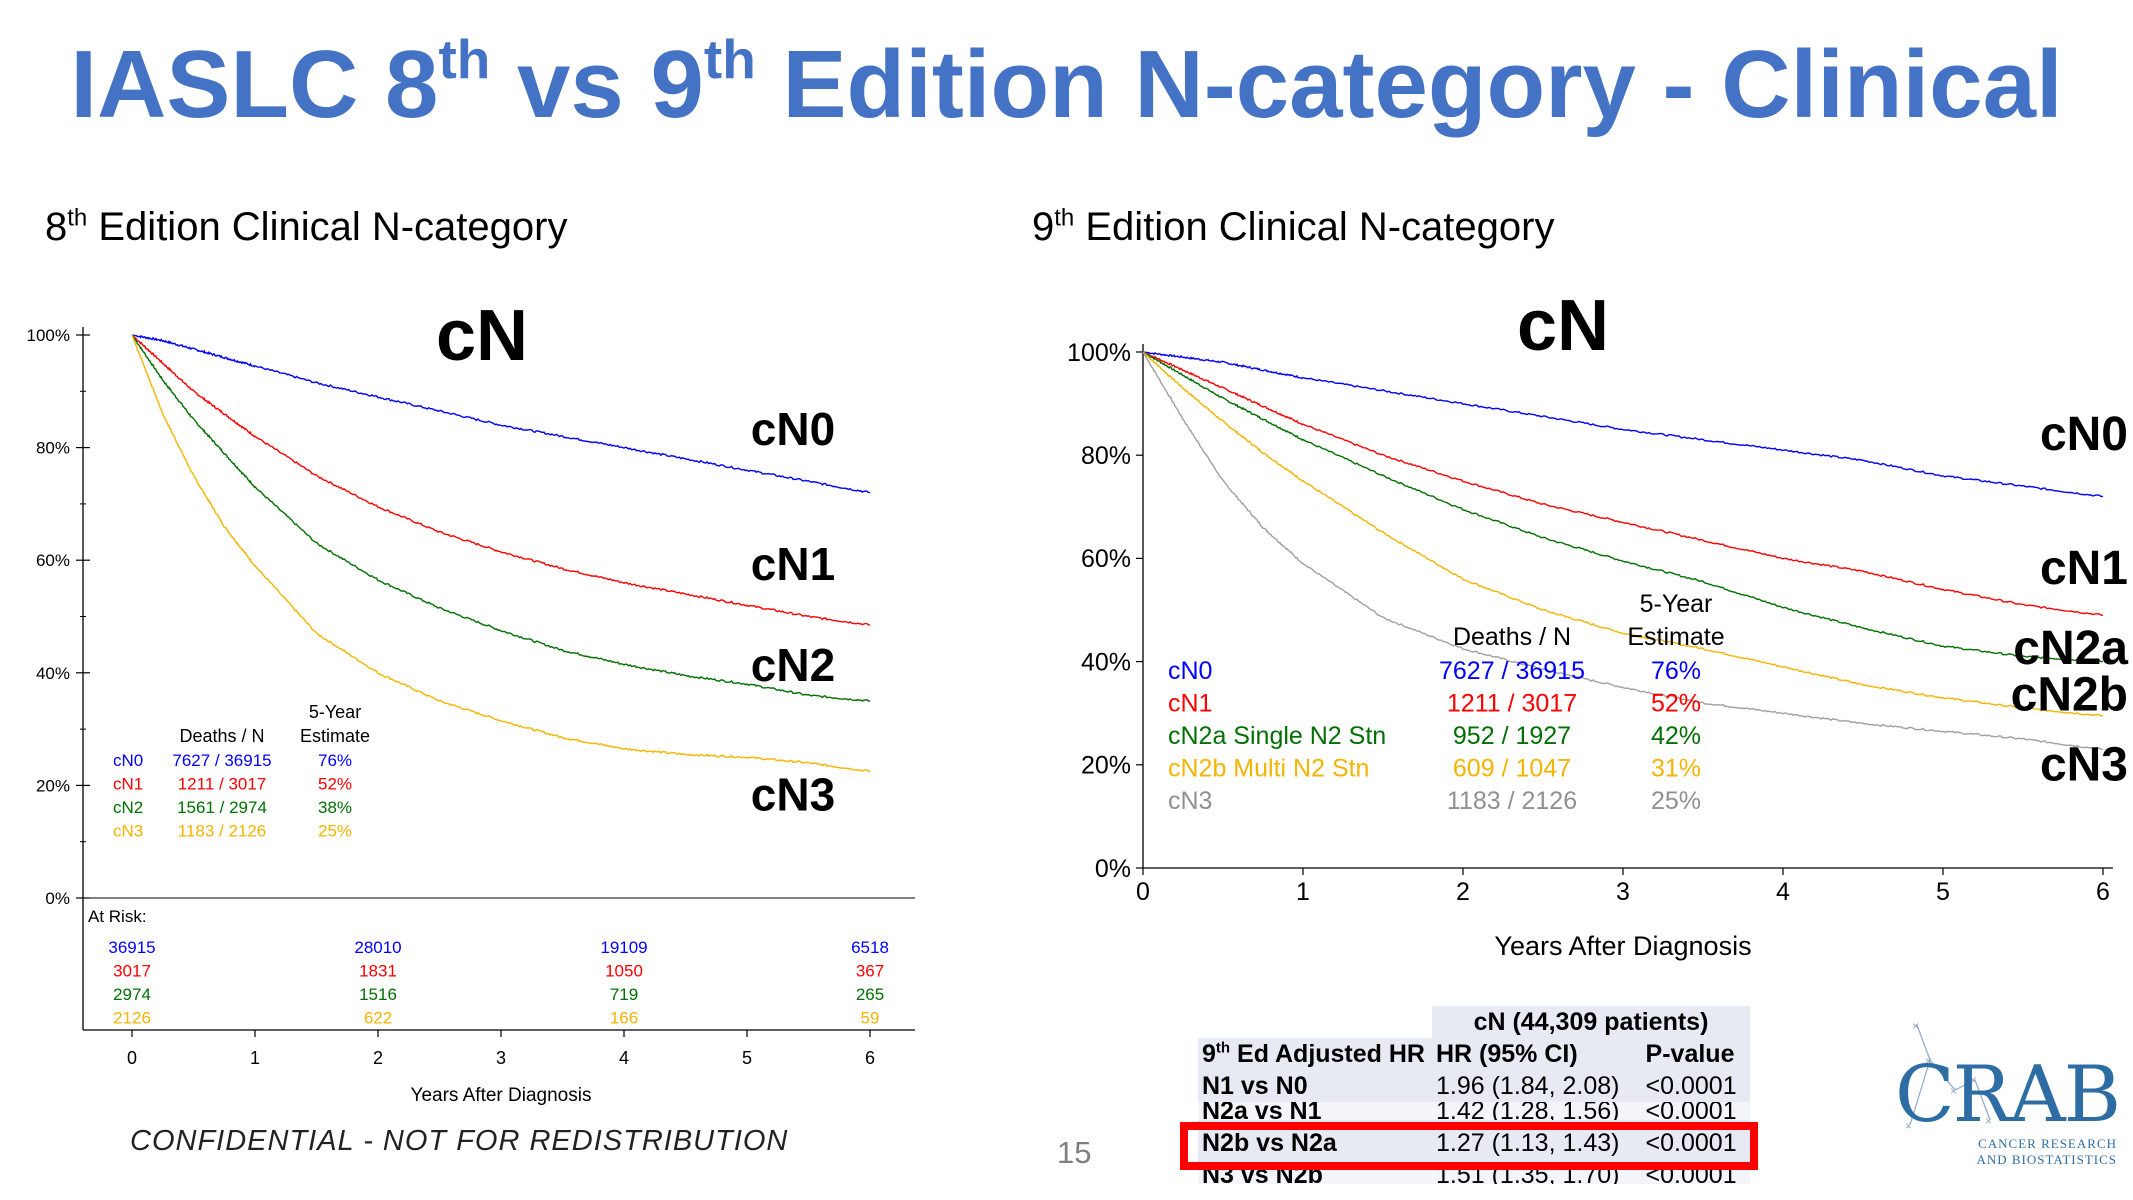  Describe the element at coordinates (378, 971) in the screenshot. I see `at-risk-value: 1831` at that location.